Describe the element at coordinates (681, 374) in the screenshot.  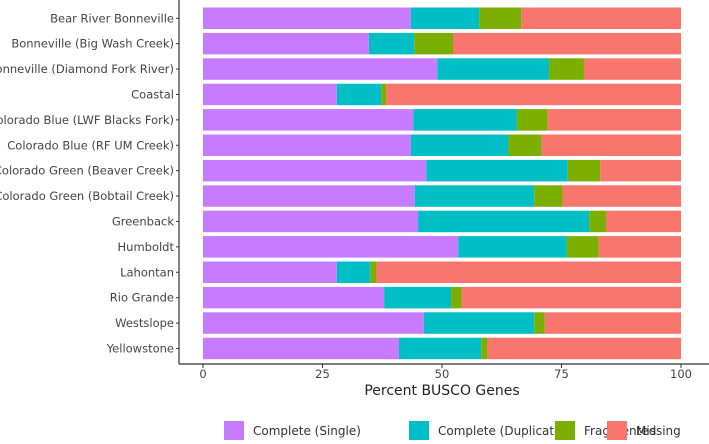
I see `x-tick-label-100: 100` at that location.